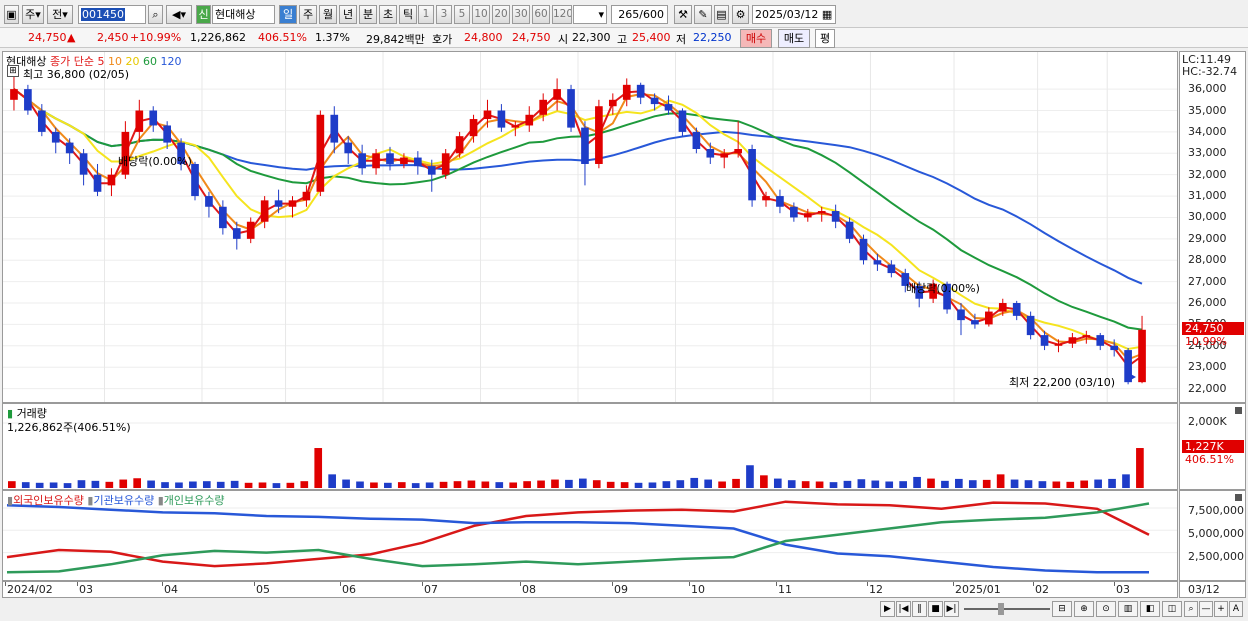 The height and width of the screenshot is (621, 1248). I want to click on calendar-icon: ▦, so click(827, 14).